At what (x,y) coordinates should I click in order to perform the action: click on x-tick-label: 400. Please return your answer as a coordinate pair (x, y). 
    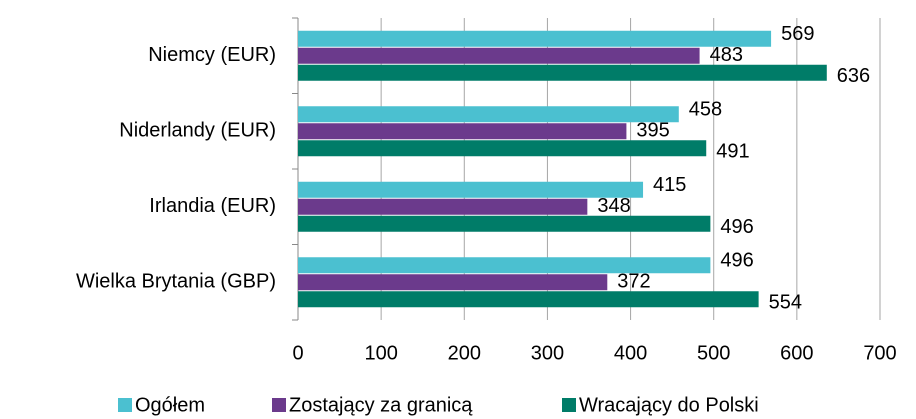
    Looking at the image, I should click on (630, 353).